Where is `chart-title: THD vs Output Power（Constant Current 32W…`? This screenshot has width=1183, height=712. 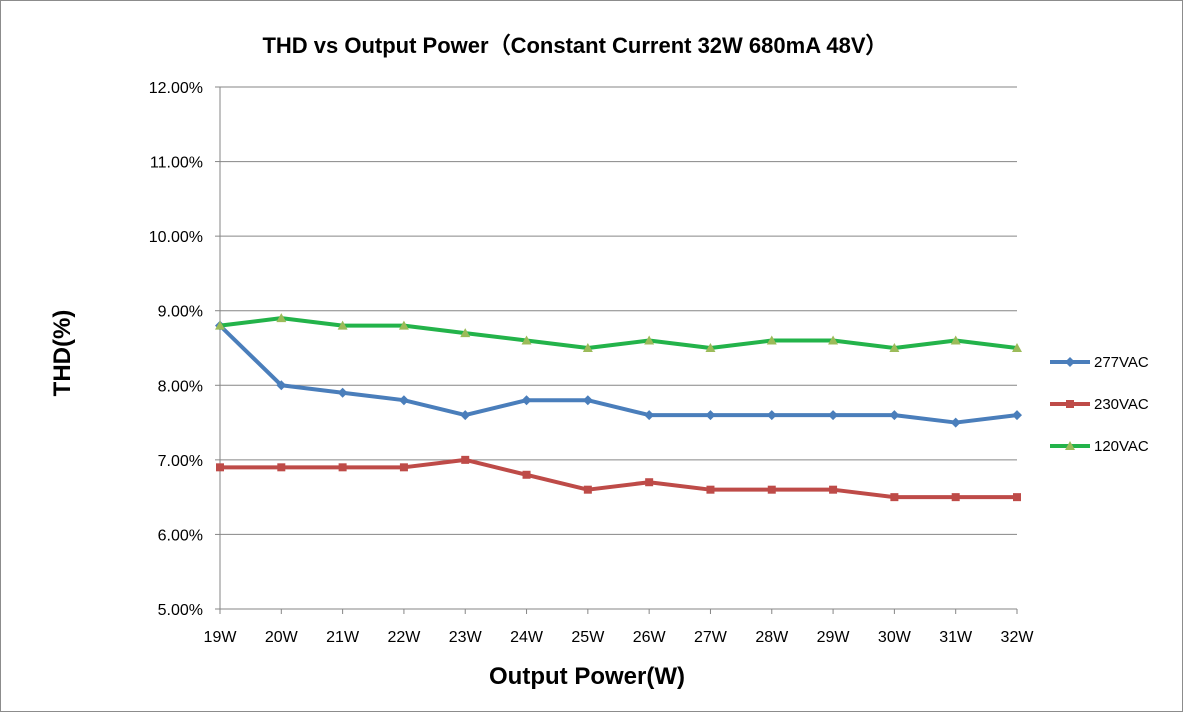
chart-title: THD vs Output Power（Constant Current 32W… is located at coordinates (574, 45).